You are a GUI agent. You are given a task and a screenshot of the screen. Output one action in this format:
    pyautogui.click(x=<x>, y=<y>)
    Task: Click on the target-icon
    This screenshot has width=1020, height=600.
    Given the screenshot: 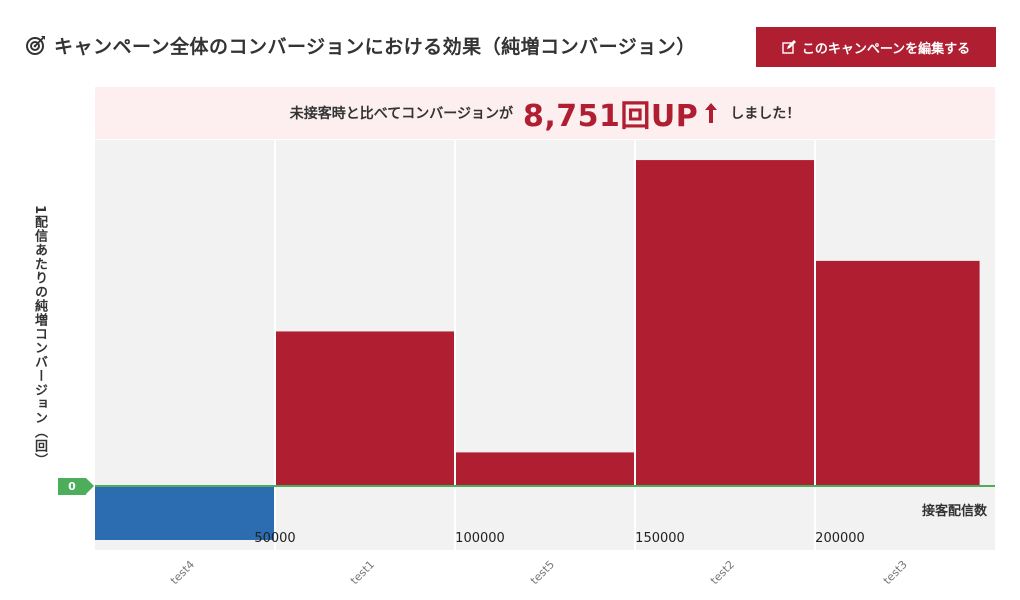 What is the action you would take?
    pyautogui.click(x=35, y=45)
    